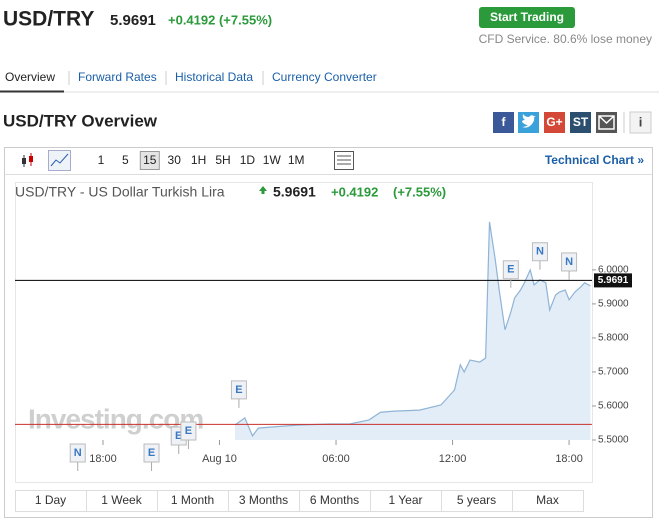 The height and width of the screenshot is (529, 659). What do you see at coordinates (222, 160) in the screenshot?
I see `interval: 5H` at bounding box center [222, 160].